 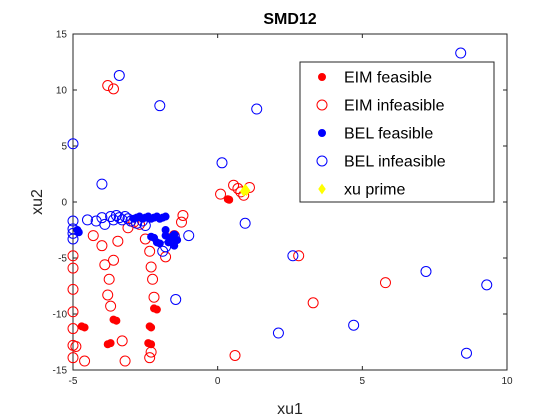 What do you see at coordinates (394, 106) in the screenshot?
I see `legend-entry-label: EIM infeasible` at bounding box center [394, 106].